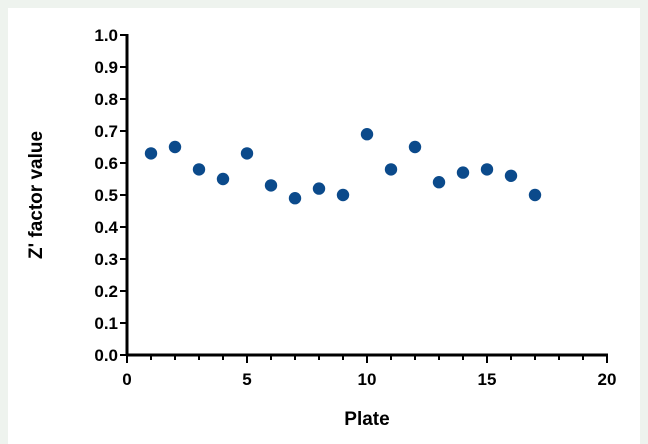 Image resolution: width=648 pixels, height=444 pixels. What do you see at coordinates (607, 379) in the screenshot?
I see `x-tick-label: 20` at bounding box center [607, 379].